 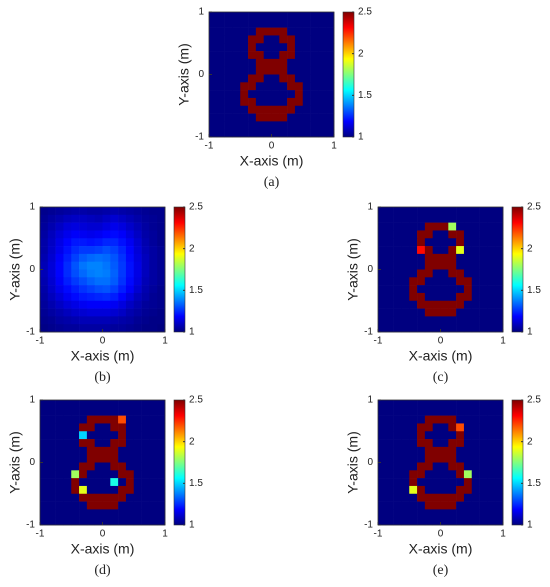 I want to click on x-axis-label: X-axis (m), so click(x=441, y=356).